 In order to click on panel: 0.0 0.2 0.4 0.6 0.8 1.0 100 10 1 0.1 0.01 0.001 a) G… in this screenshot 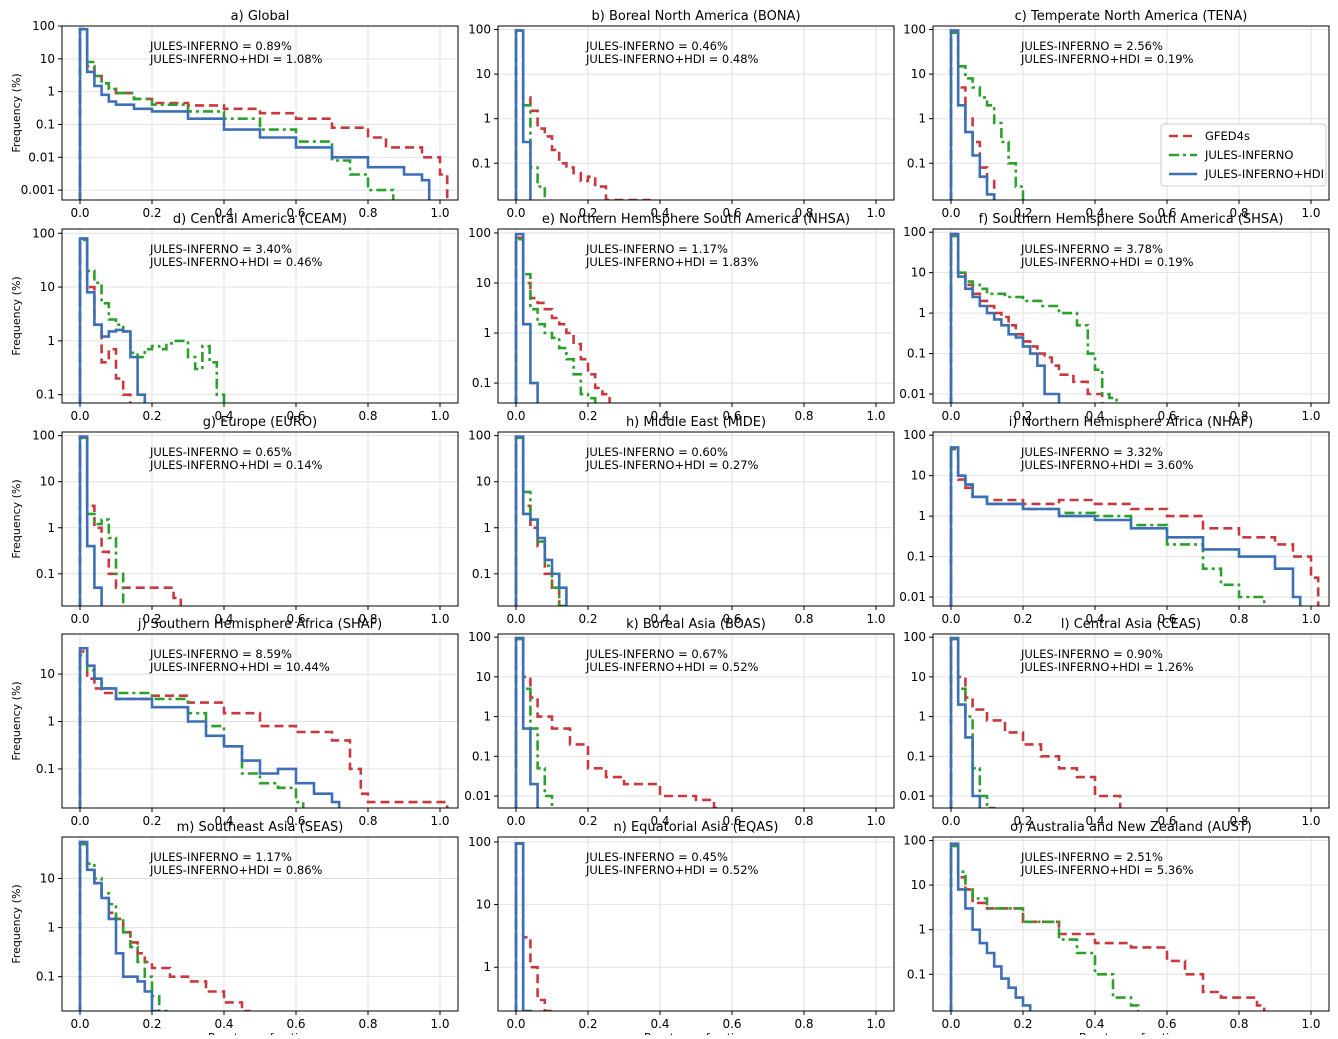, I will do `click(234, 114)`.